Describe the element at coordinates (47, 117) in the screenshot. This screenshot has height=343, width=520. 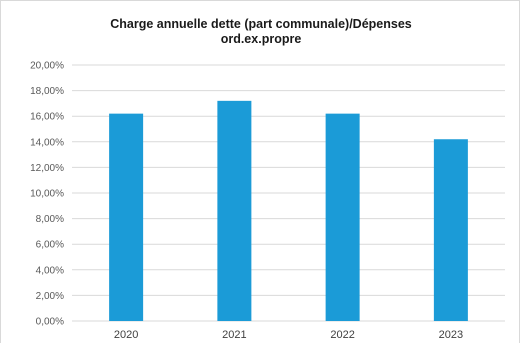
I see `y-tick-label: 16,00%` at that location.